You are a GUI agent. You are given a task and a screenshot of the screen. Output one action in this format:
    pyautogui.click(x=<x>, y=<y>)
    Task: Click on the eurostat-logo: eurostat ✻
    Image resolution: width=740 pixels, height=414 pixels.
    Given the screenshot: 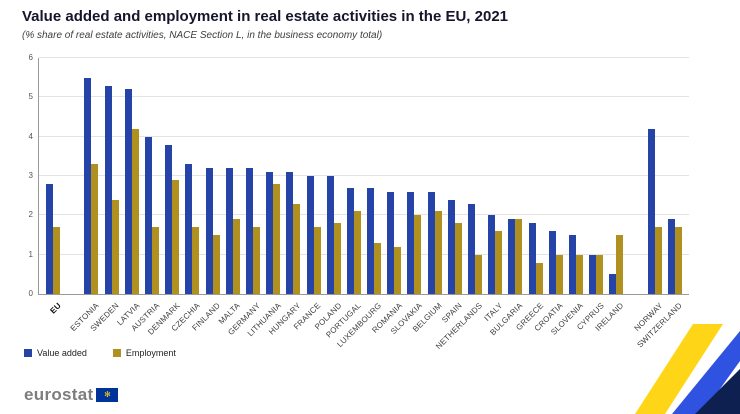 What is the action you would take?
    pyautogui.click(x=71, y=394)
    